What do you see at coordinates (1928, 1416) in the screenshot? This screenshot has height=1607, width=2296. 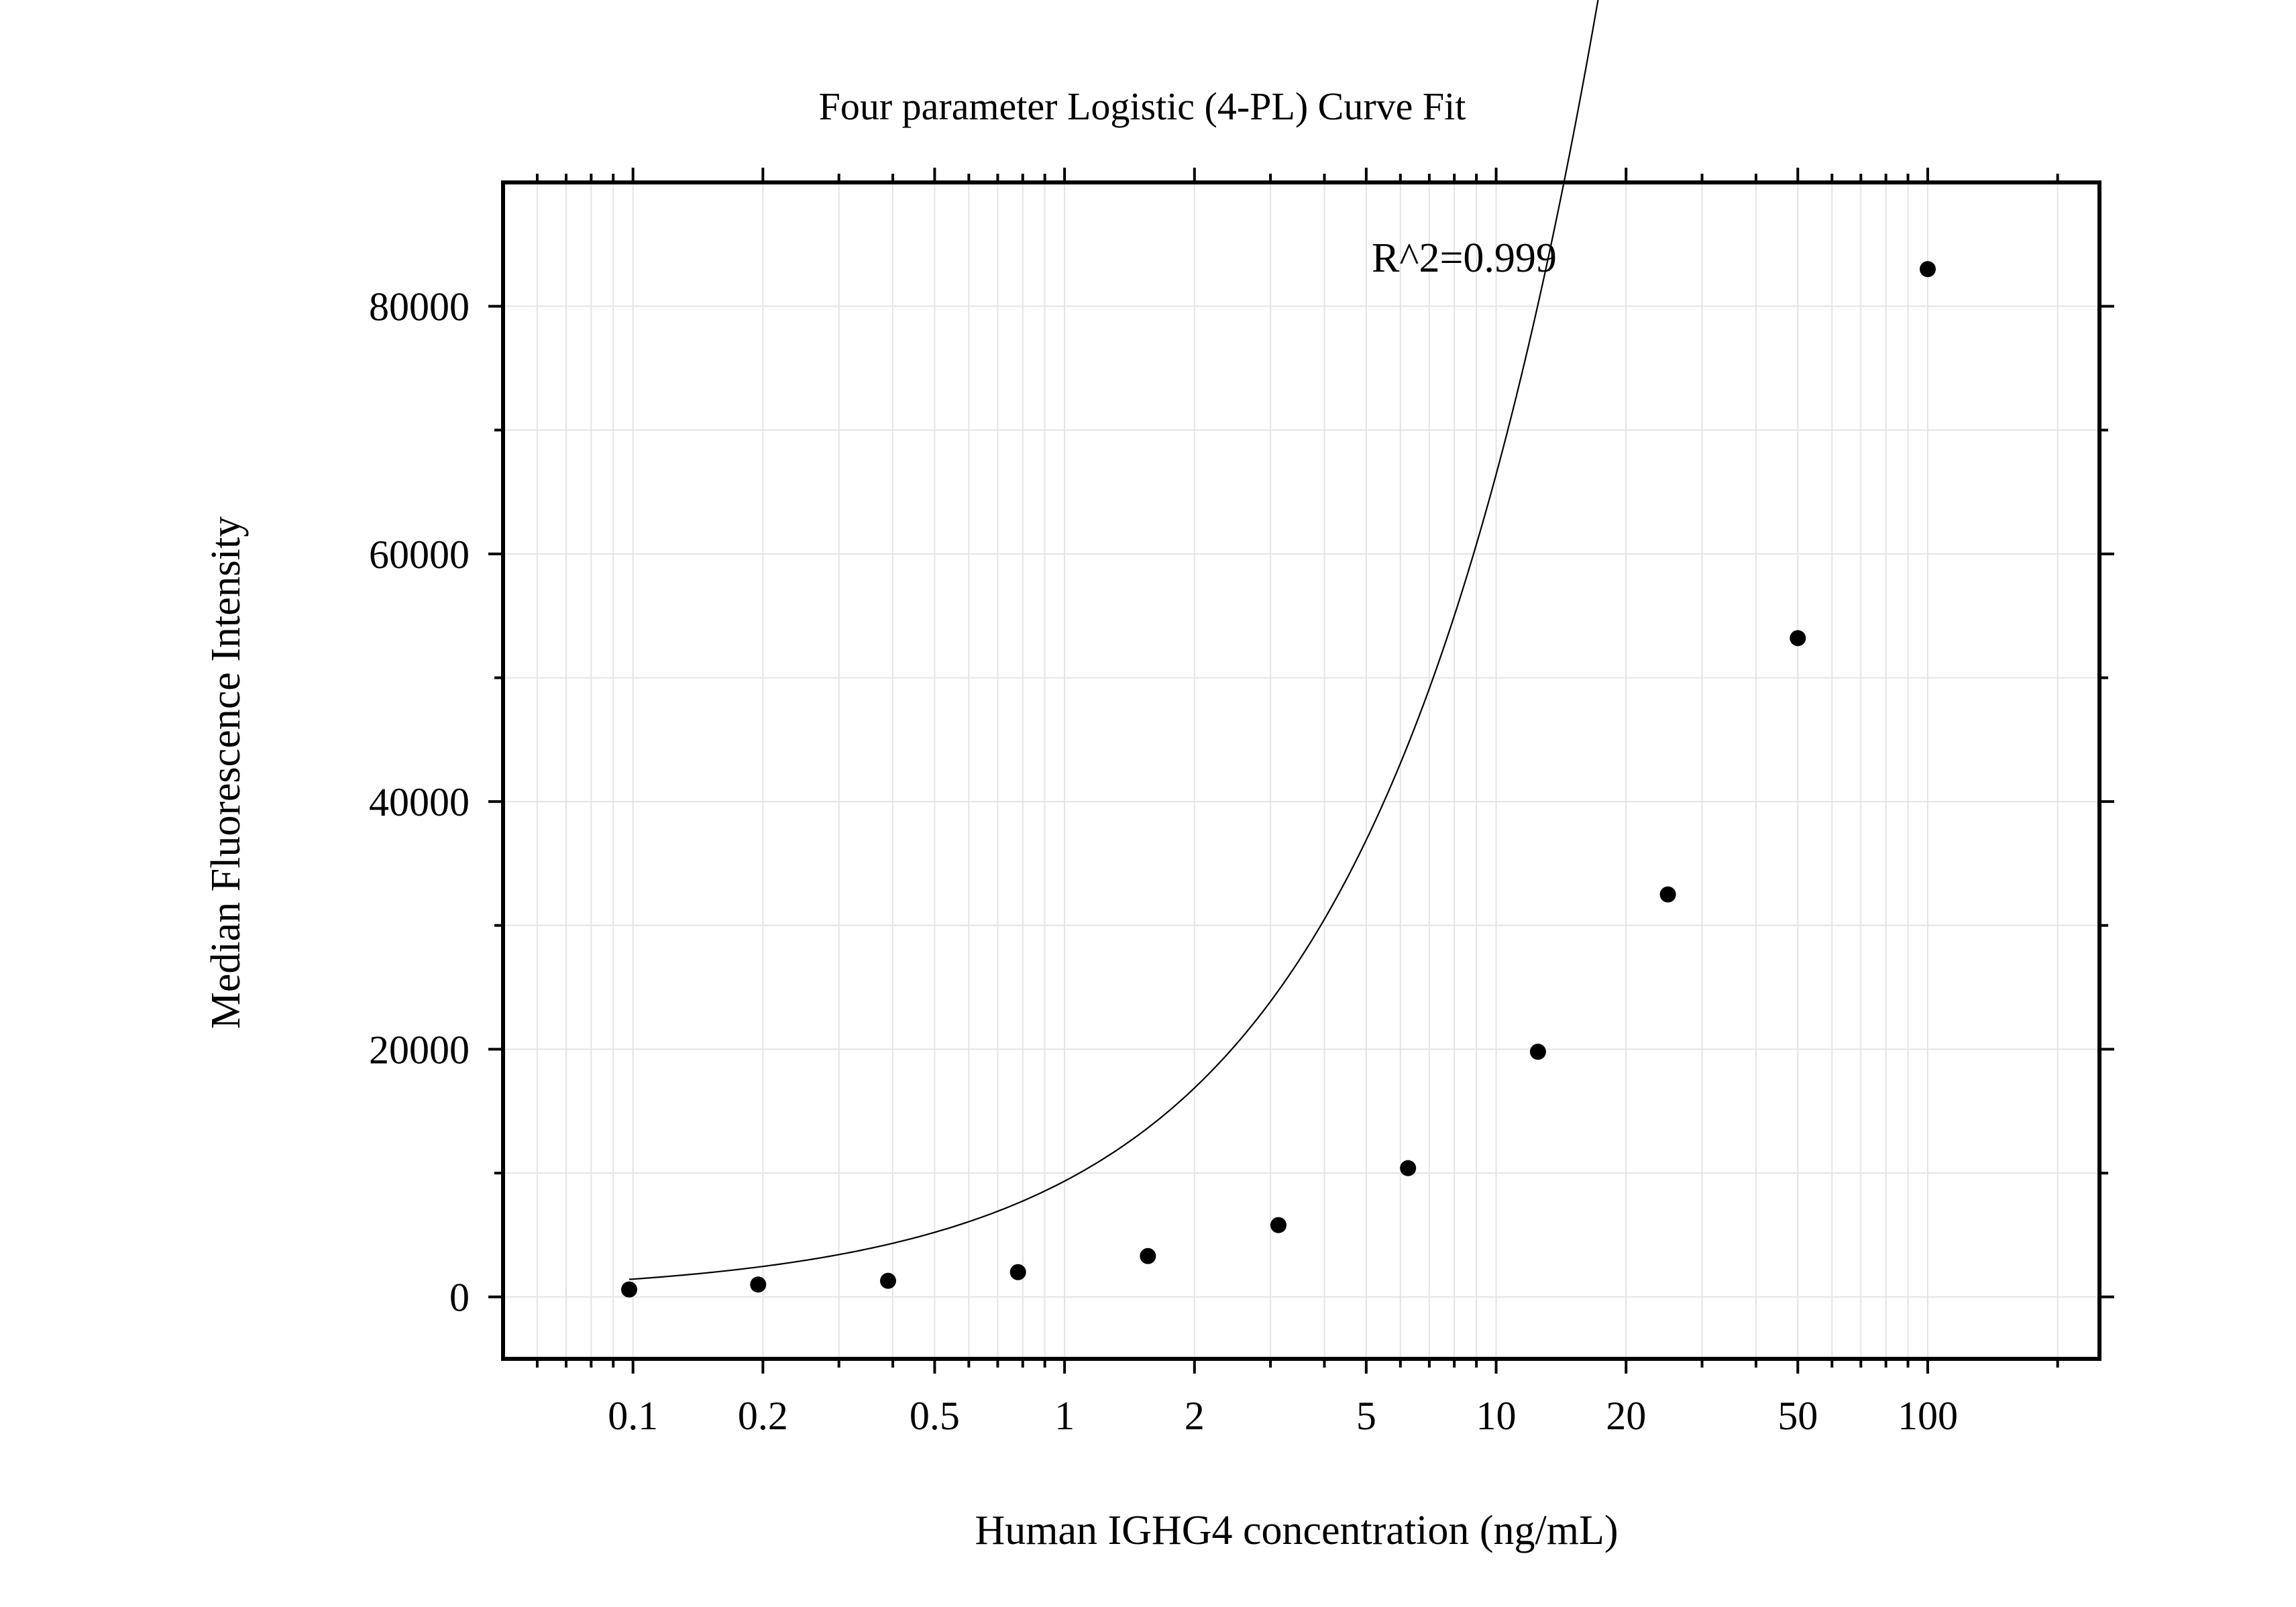 I see `x-tick-label: 100` at bounding box center [1928, 1416].